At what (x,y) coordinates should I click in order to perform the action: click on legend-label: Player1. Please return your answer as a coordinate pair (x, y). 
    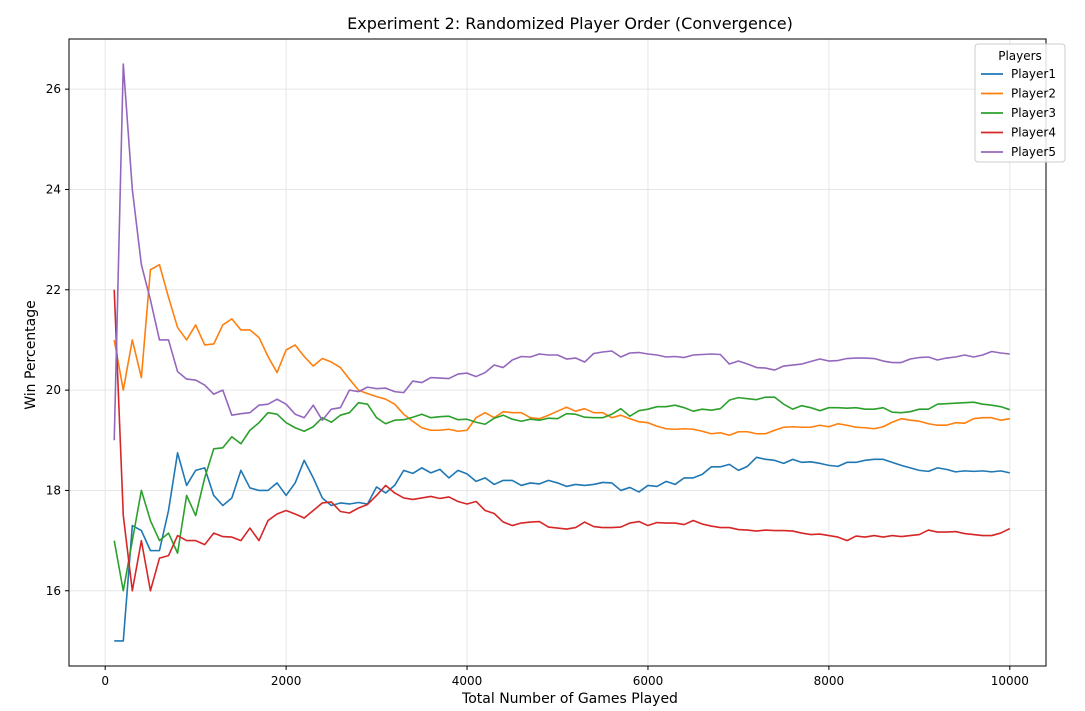
    Looking at the image, I should click on (1033, 74).